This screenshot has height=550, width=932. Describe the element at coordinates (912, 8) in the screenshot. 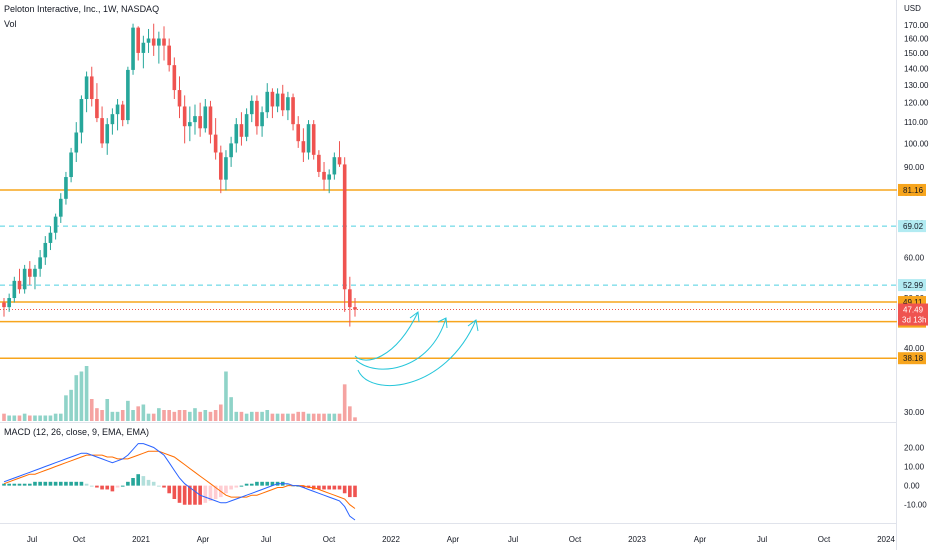

I see `currency-label: USD` at that location.